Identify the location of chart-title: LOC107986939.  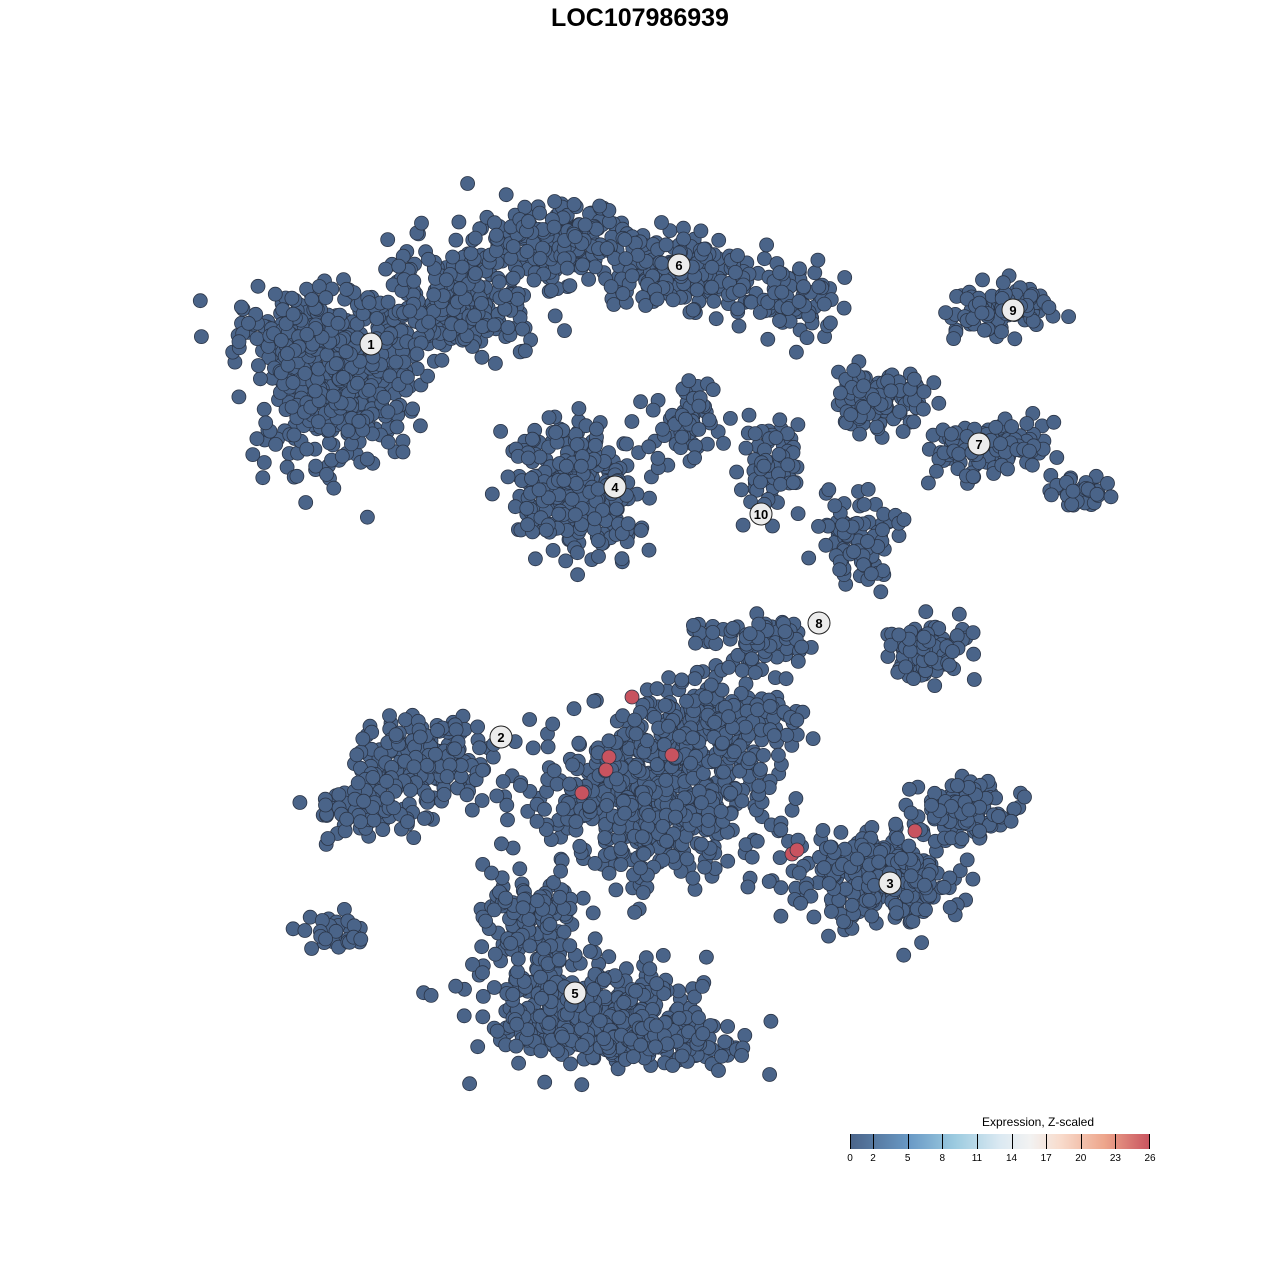
(640, 18).